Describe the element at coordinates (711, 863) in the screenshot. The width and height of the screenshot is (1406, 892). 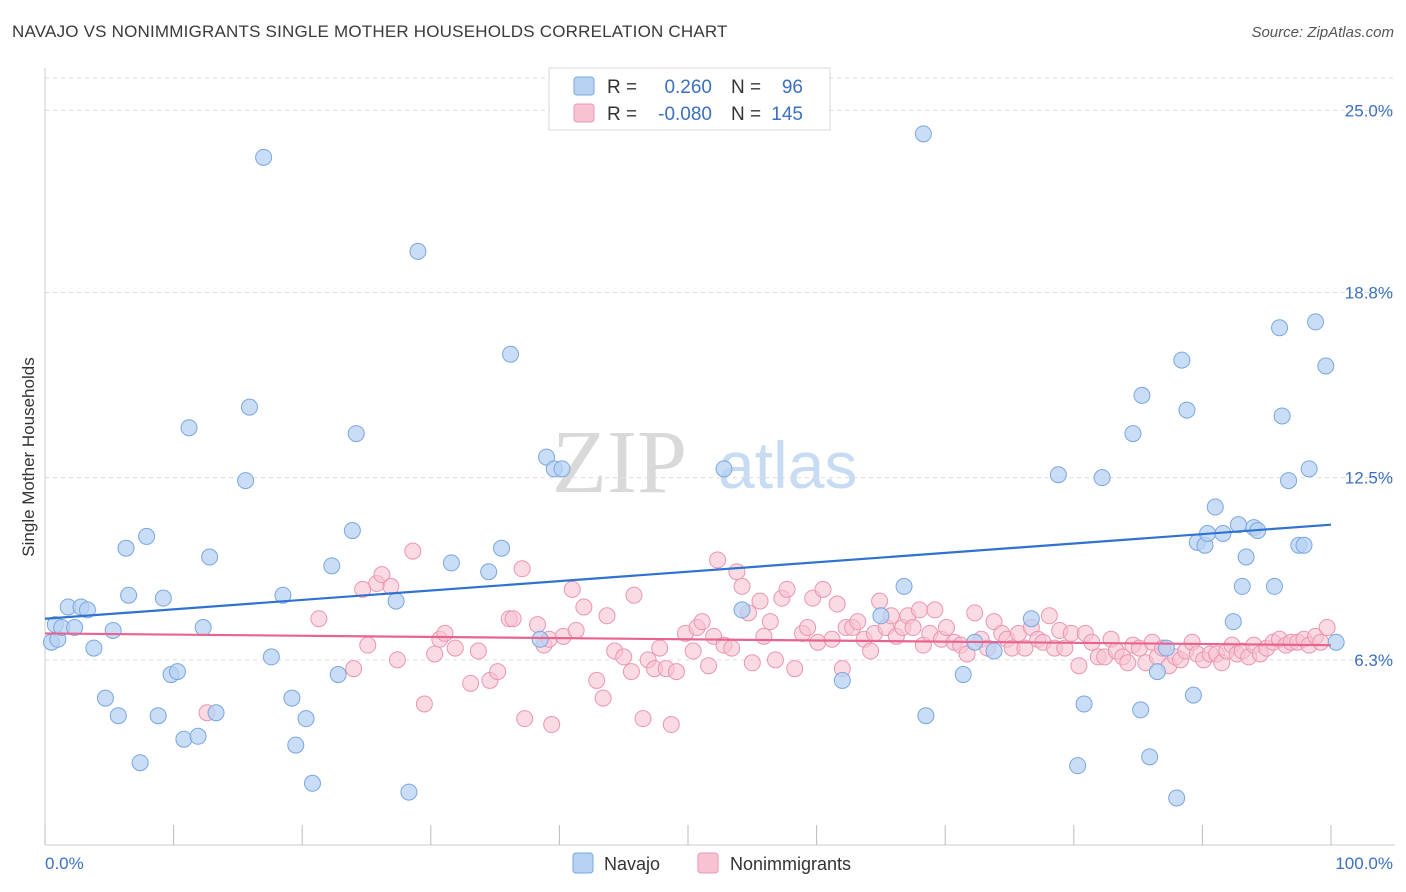
I see `bottom-legend: Navajo Nonimmigrants` at that location.